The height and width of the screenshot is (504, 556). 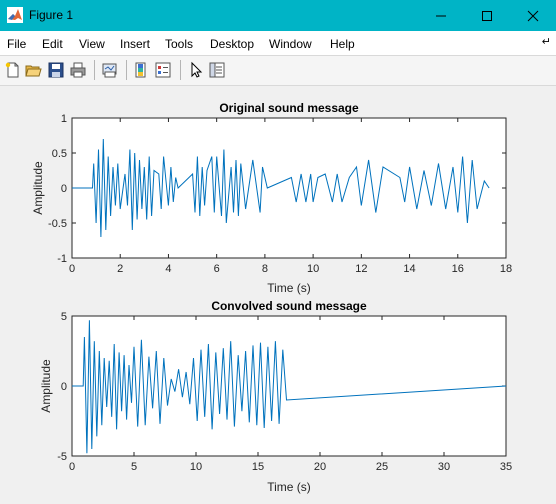 What do you see at coordinates (382, 467) in the screenshot?
I see `x-tick-label: 25` at bounding box center [382, 467].